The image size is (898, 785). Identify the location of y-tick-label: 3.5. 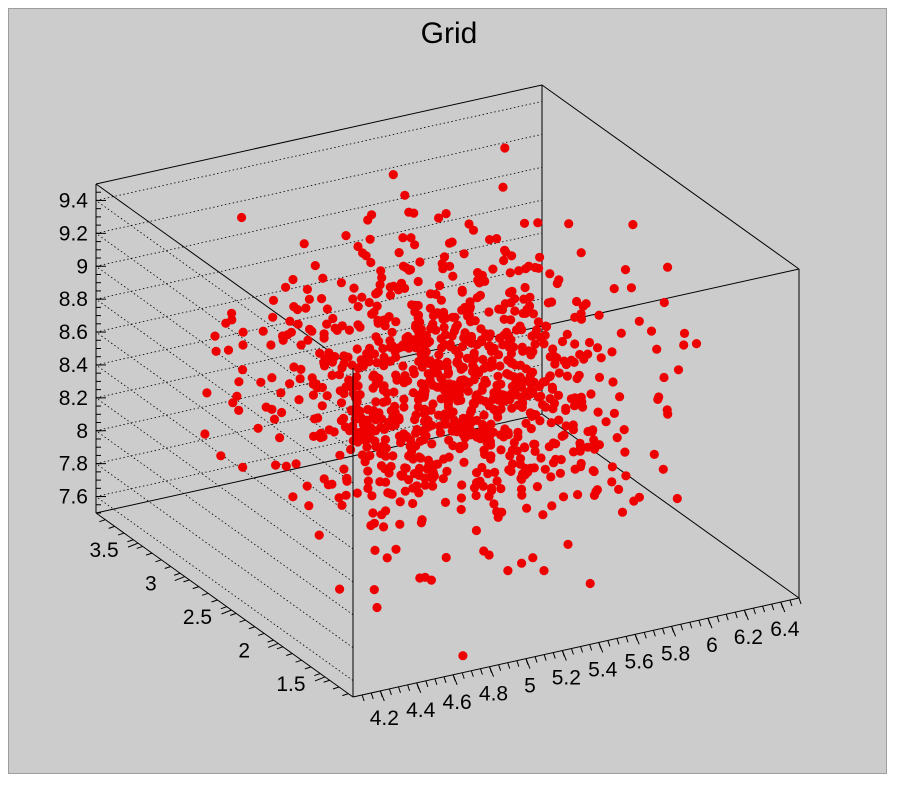
(103, 550).